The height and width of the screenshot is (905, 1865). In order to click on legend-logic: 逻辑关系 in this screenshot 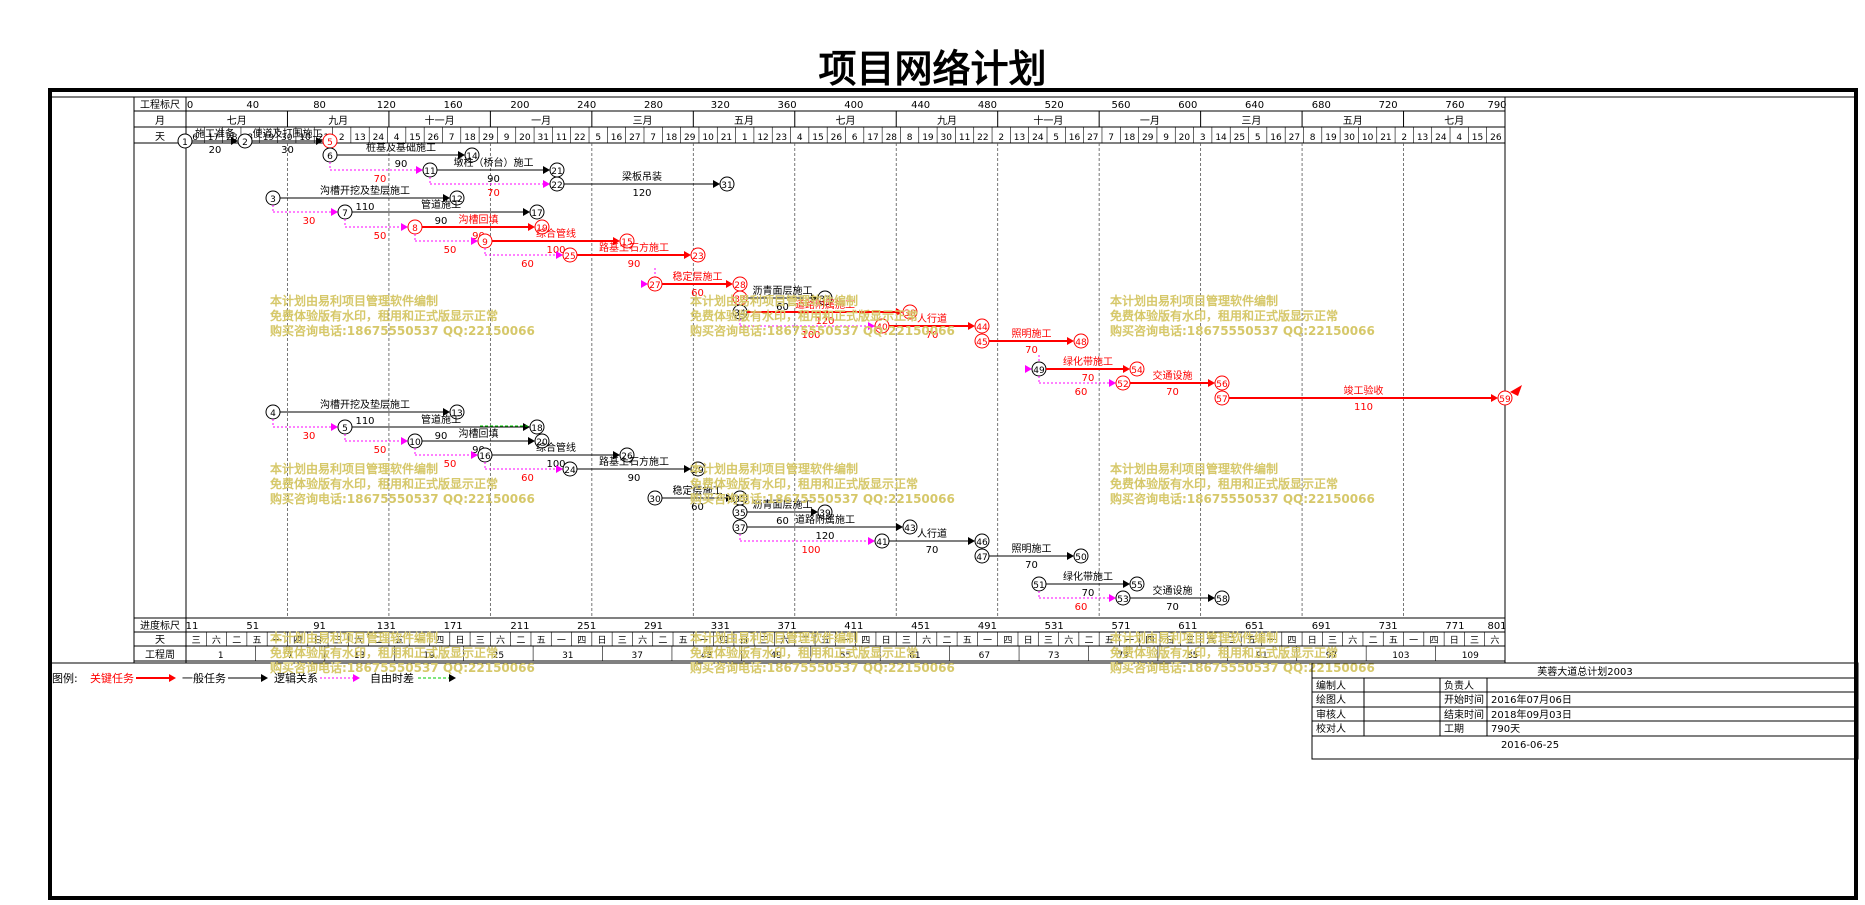, I will do `click(296, 678)`.